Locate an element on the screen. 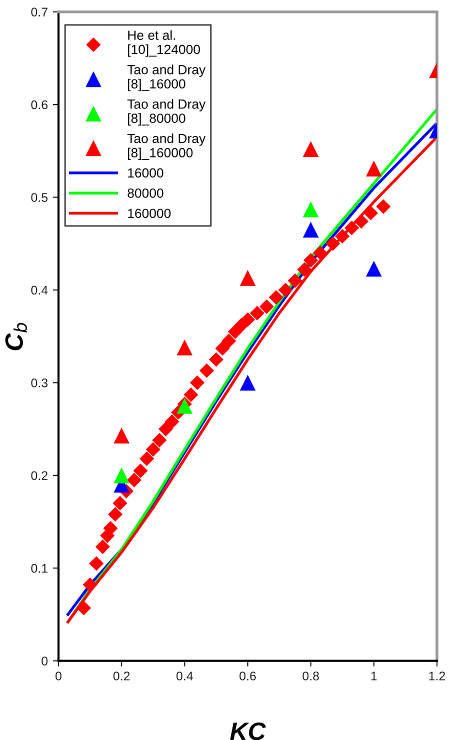 This screenshot has width=450, height=740. legend-label: Tao and Dray [8]_160000 is located at coordinates (166, 146).